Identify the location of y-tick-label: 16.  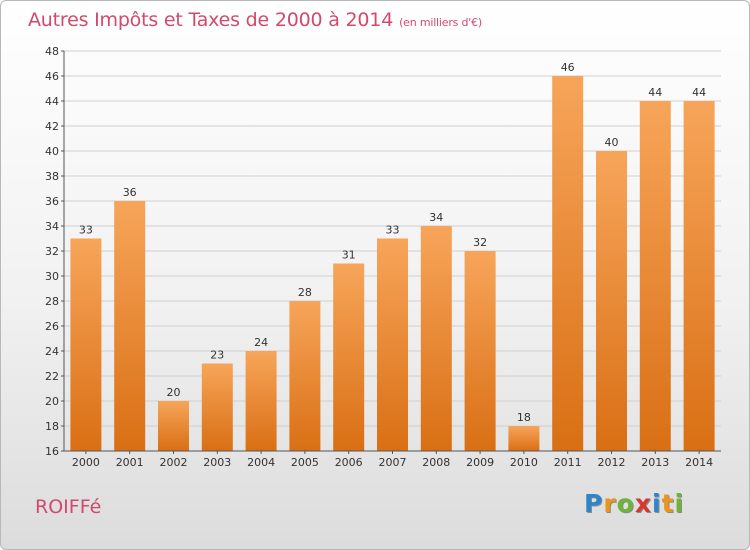
(52, 451).